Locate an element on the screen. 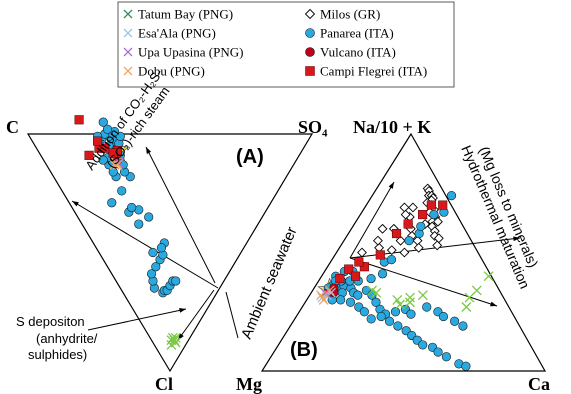 Image resolution: width=571 pixels, height=394 pixels. arrow-a-deposition-label-head is located at coordinates (182, 310).